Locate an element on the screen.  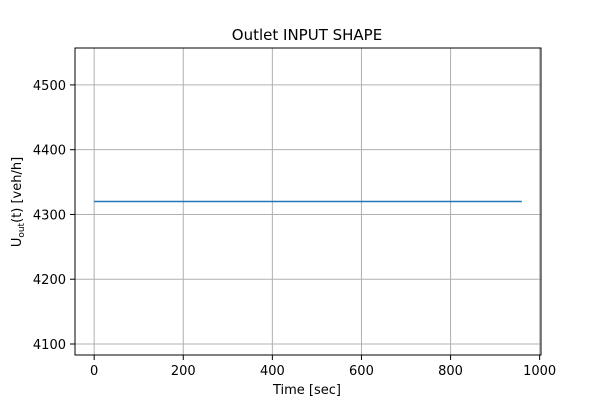
y-tick-label: 4500 is located at coordinates (49, 86).